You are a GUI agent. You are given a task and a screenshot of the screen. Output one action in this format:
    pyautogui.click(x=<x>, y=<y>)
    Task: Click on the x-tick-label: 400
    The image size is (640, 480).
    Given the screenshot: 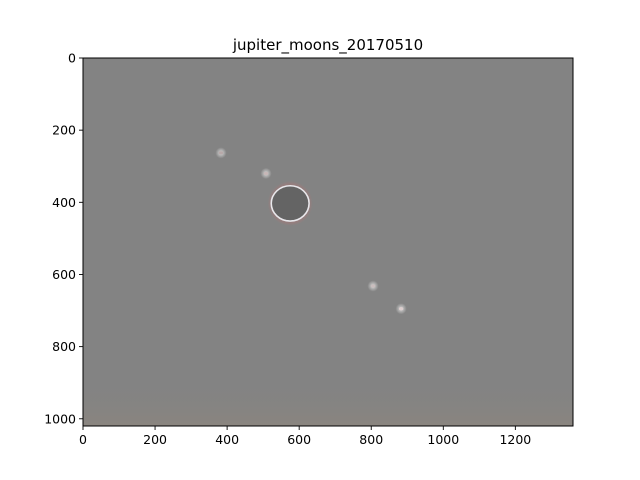 What is the action you would take?
    pyautogui.click(x=227, y=439)
    